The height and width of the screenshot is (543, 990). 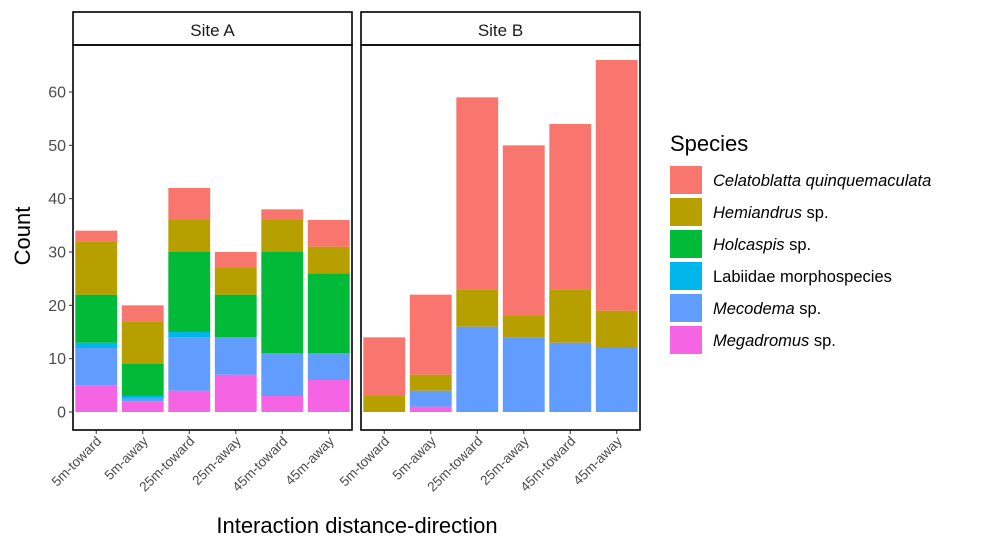 What do you see at coordinates (802, 277) in the screenshot?
I see `legend-label: Labiidae morphospecies` at bounding box center [802, 277].